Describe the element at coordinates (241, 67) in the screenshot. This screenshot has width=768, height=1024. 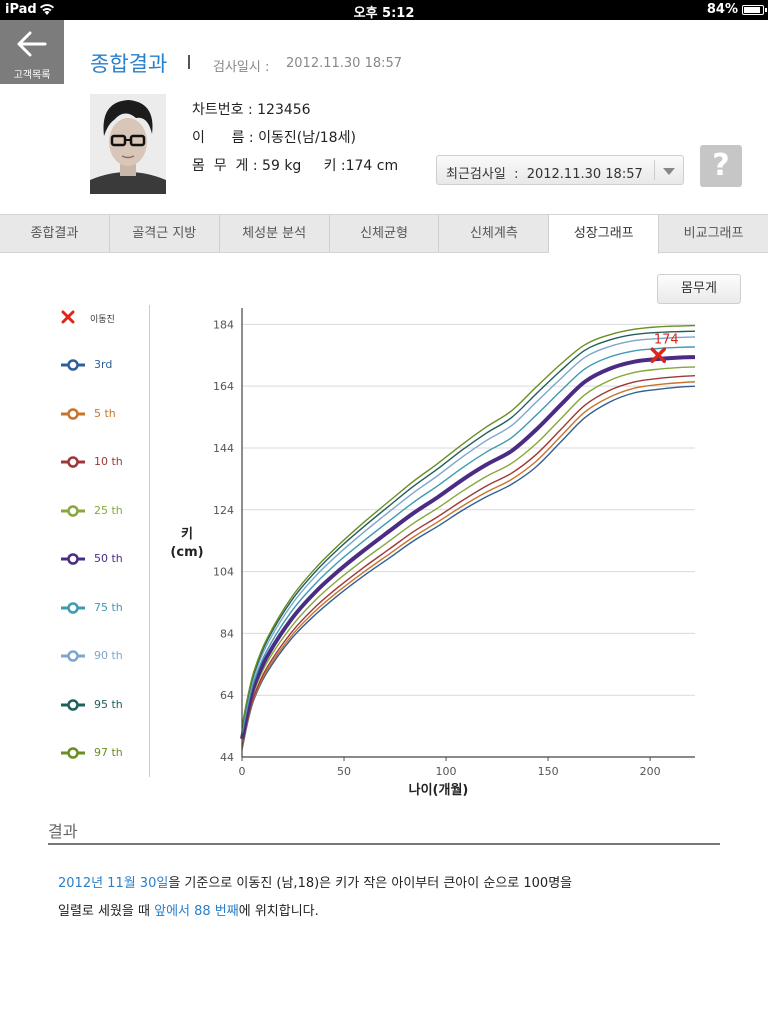
I see `exam-datetime-label: 검사일시 :` at that location.